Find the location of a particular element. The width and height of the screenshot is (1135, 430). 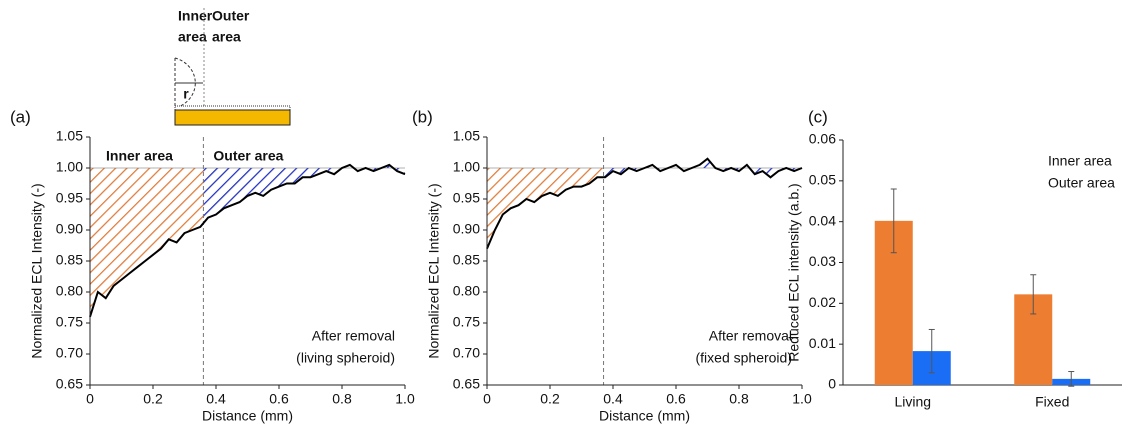

panel-label: (c) is located at coordinates (818, 116).